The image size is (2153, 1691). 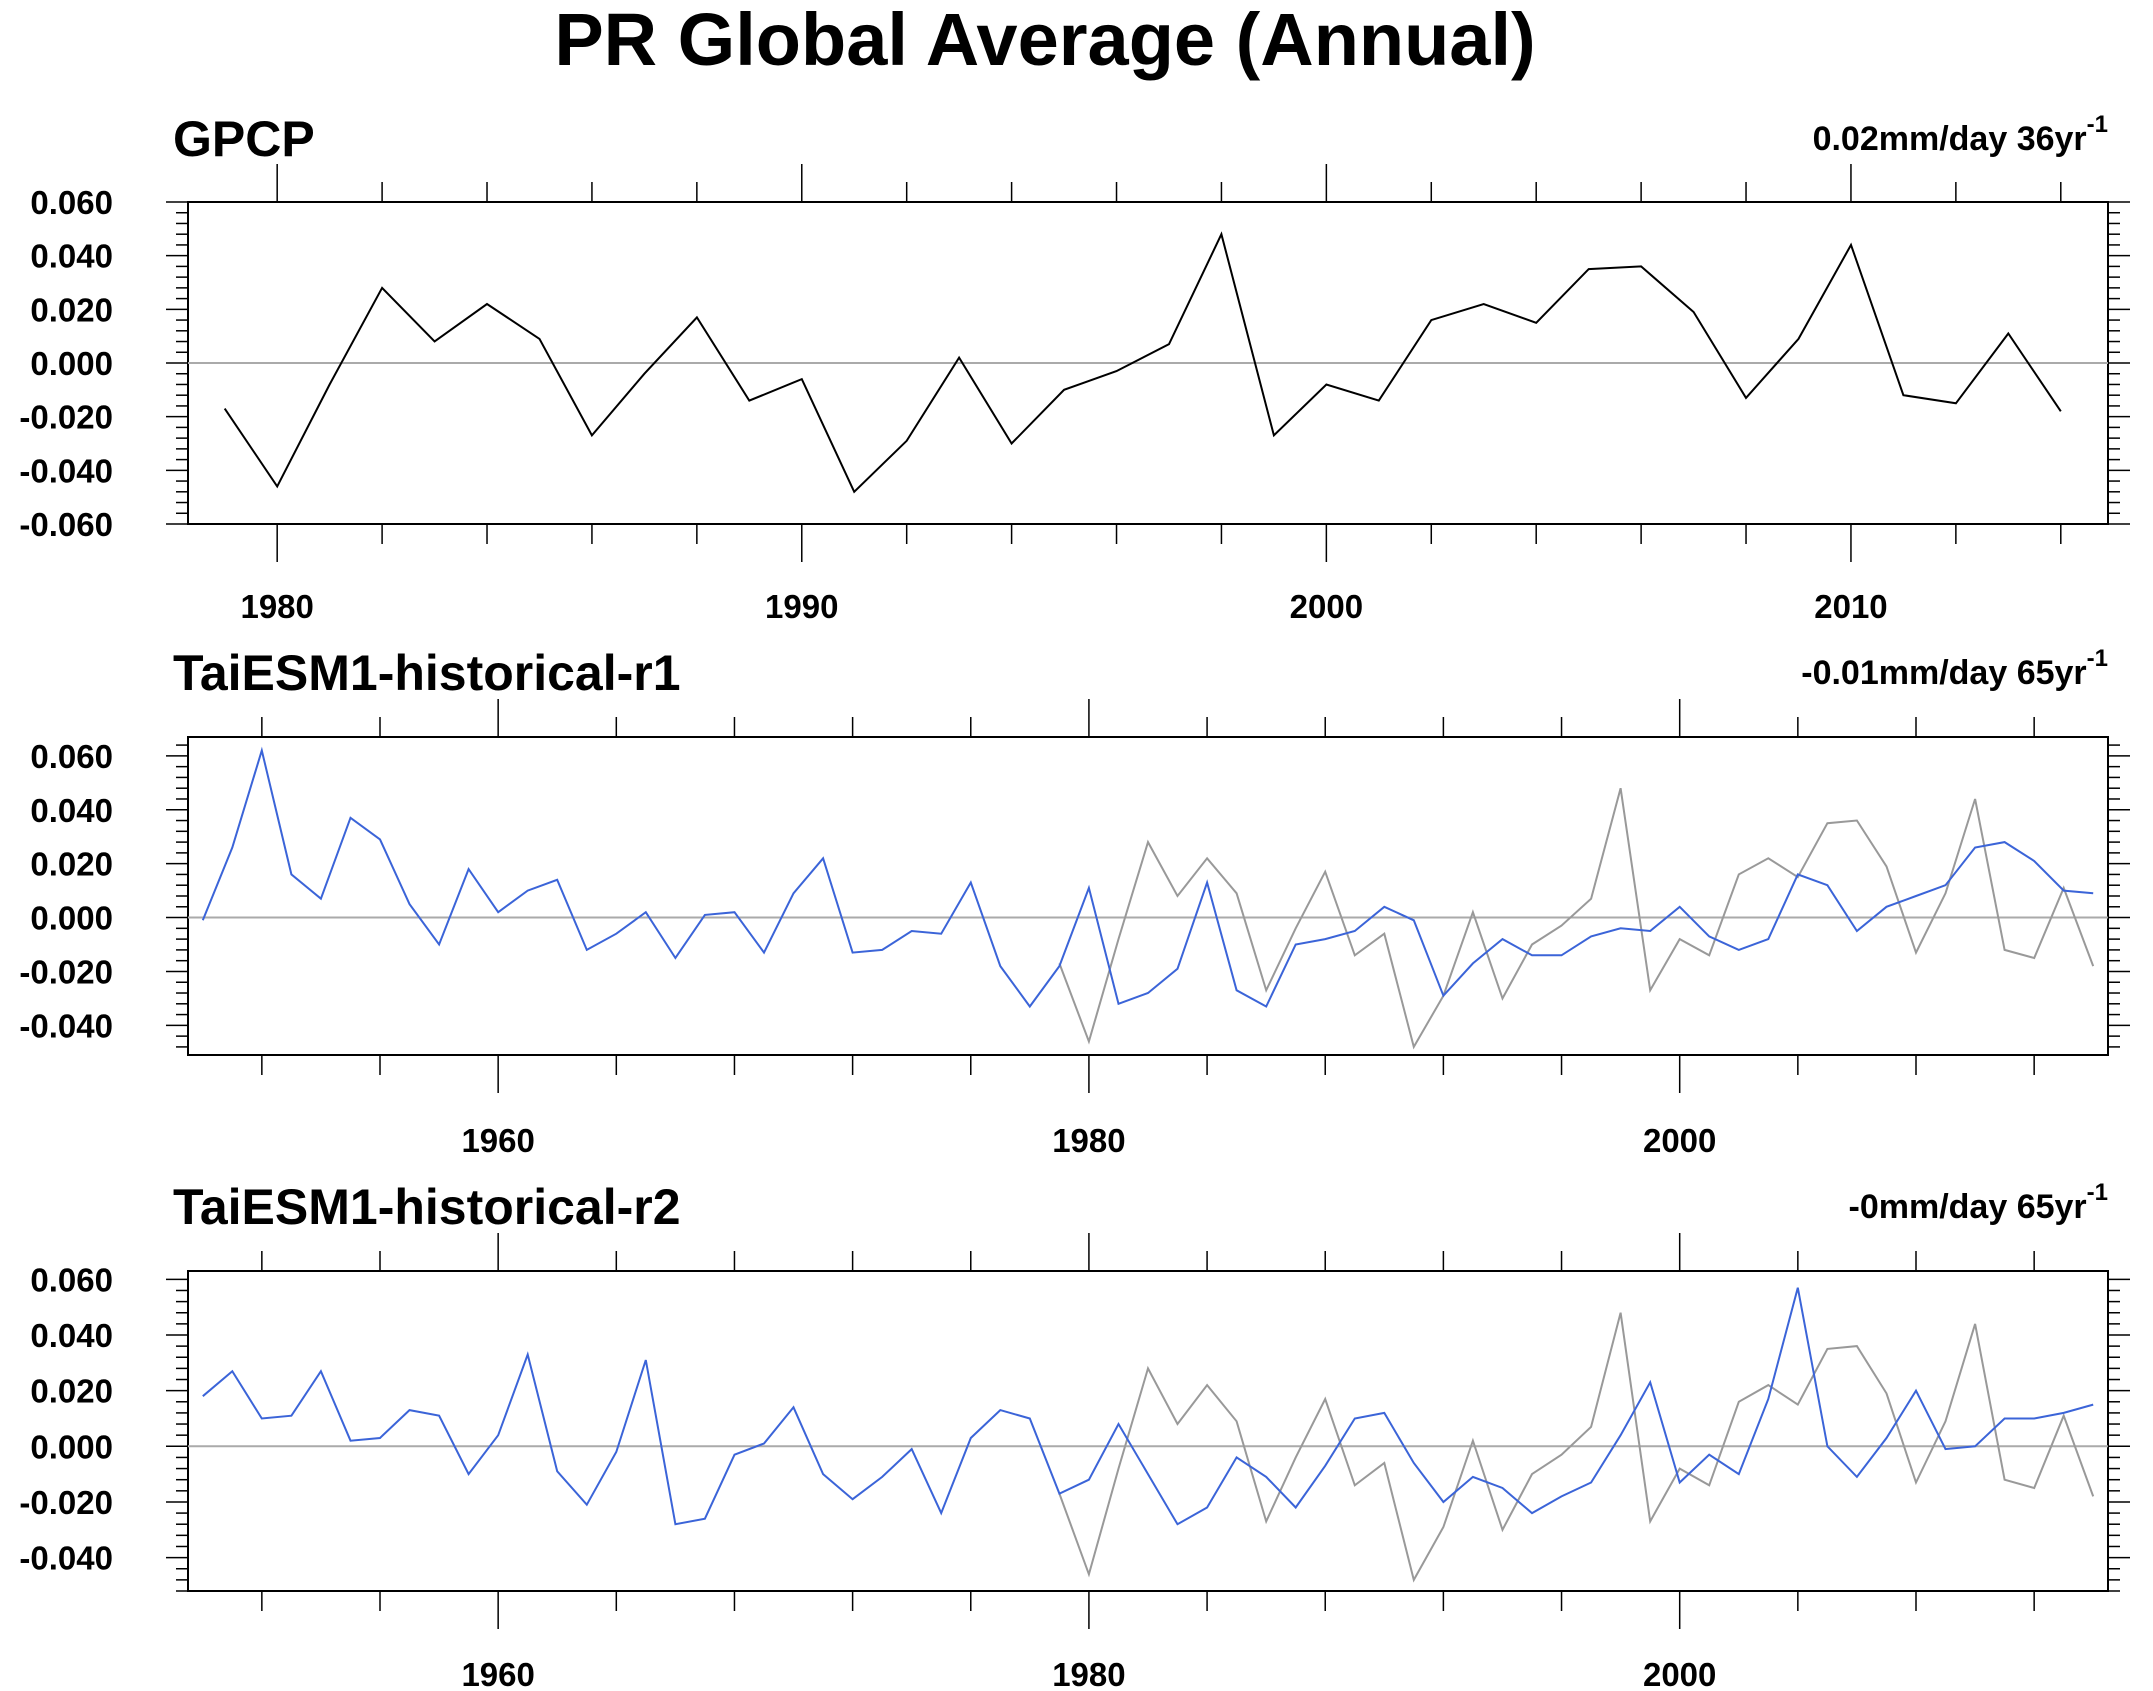 I want to click on figure-title: PR Global Average (Annual), so click(x=1045, y=40).